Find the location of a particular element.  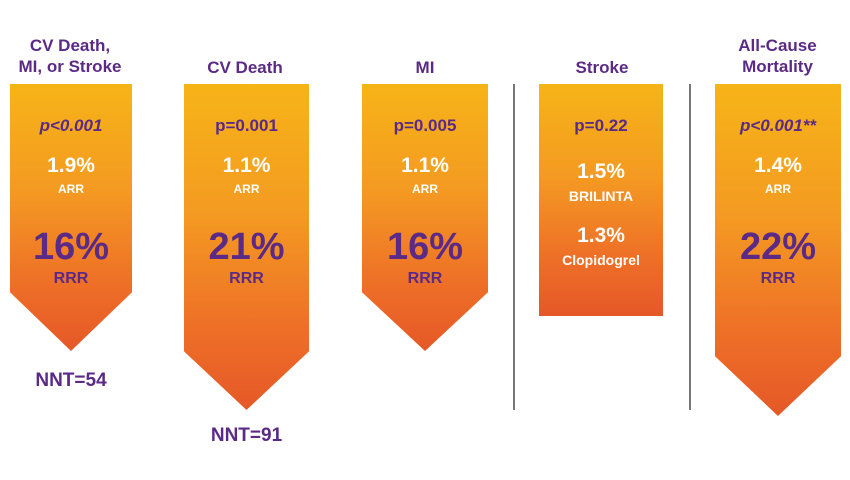

brilinta-value: 1.5% is located at coordinates (601, 171).